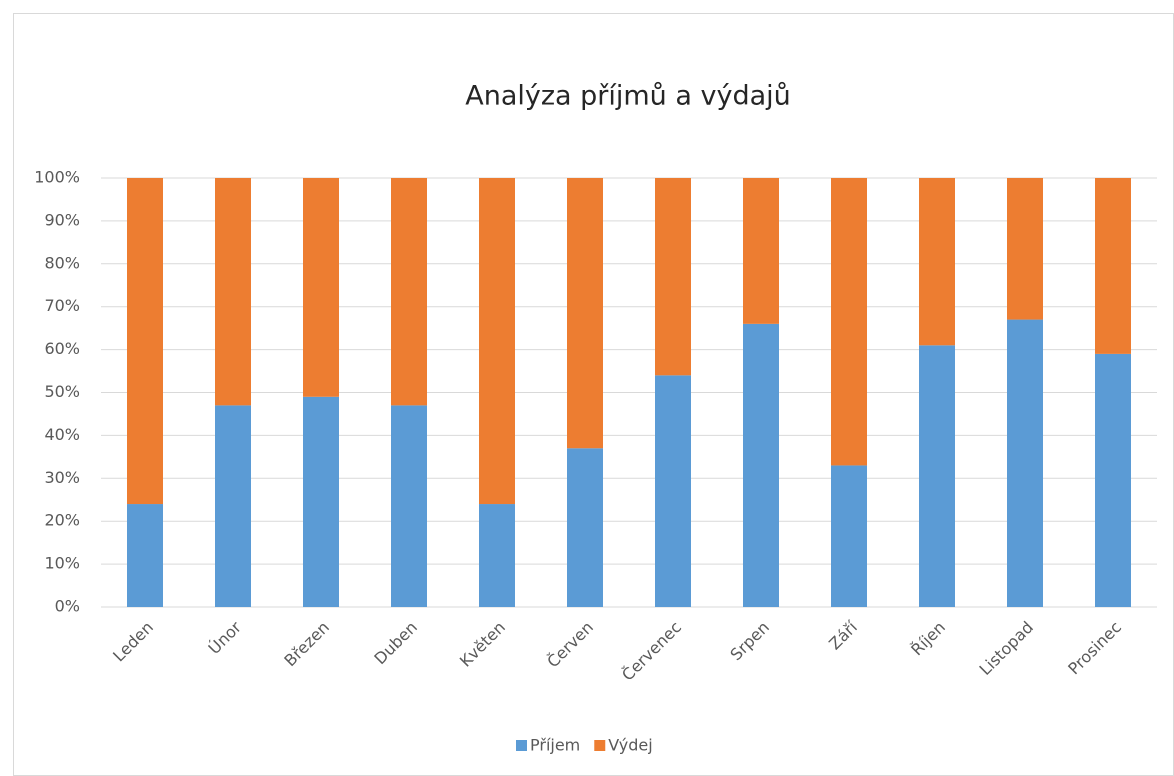 This screenshot has width=1174, height=776. Describe the element at coordinates (67, 606) in the screenshot. I see `y-tick-label: 0%` at that location.